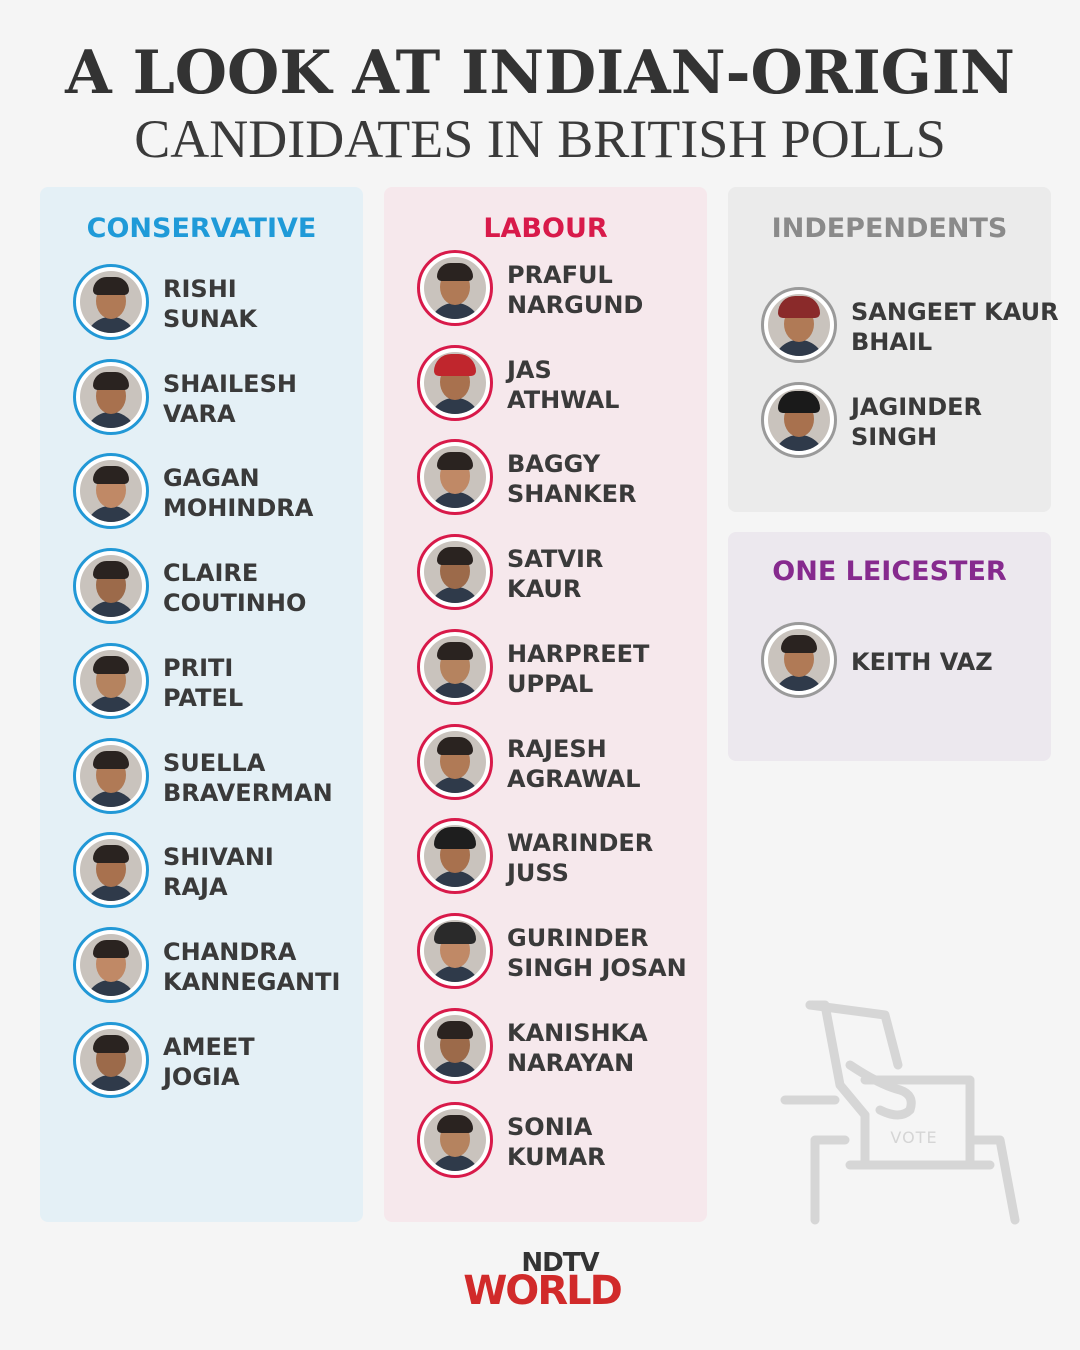 This screenshot has height=1350, width=1080. I want to click on candidate-name-line2: UPPAL, so click(550, 683).